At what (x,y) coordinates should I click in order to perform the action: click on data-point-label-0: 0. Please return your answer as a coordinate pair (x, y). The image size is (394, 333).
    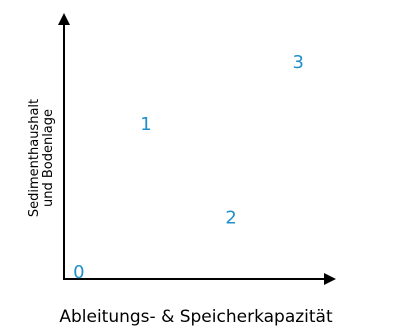
    Looking at the image, I should click on (78, 272).